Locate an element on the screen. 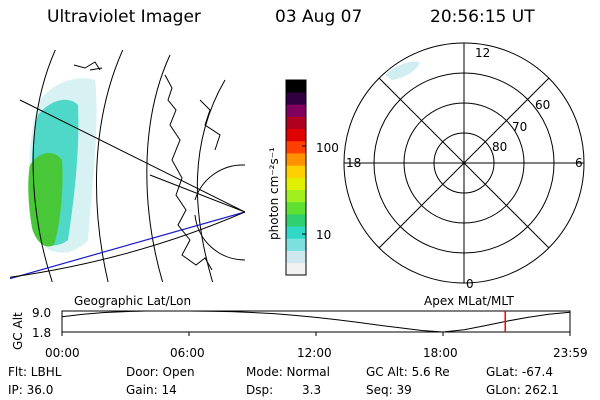 This screenshot has width=600, height=400. status-gc-alt: GC Alt: 5.6 Re is located at coordinates (408, 372).